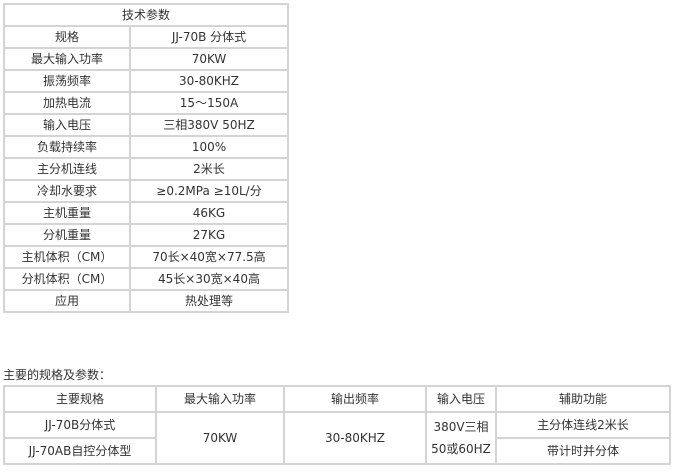 This screenshot has width=674, height=472. I want to click on spec-row: 分机重量 27KG, so click(146, 235).